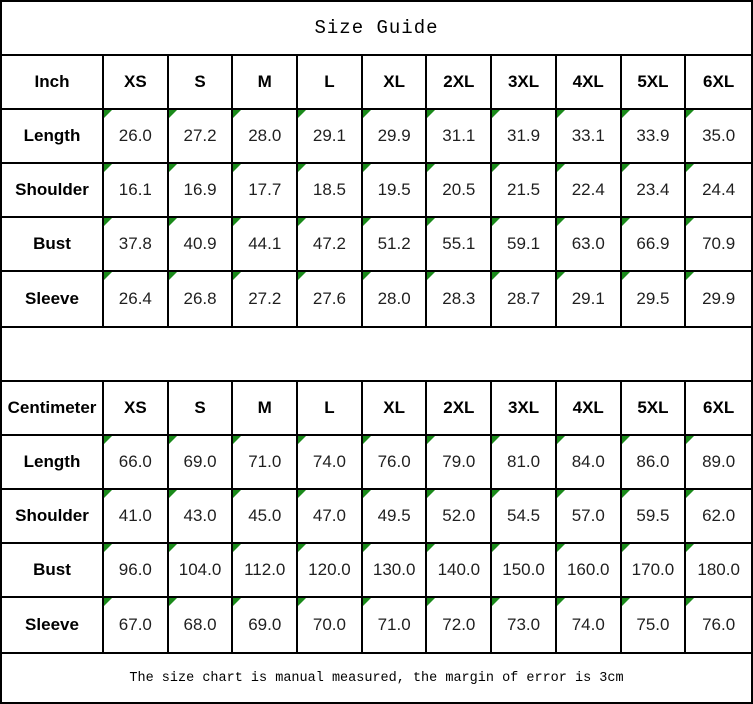 This screenshot has width=753, height=704. Describe the element at coordinates (52, 135) in the screenshot. I see `header-label: Length` at that location.